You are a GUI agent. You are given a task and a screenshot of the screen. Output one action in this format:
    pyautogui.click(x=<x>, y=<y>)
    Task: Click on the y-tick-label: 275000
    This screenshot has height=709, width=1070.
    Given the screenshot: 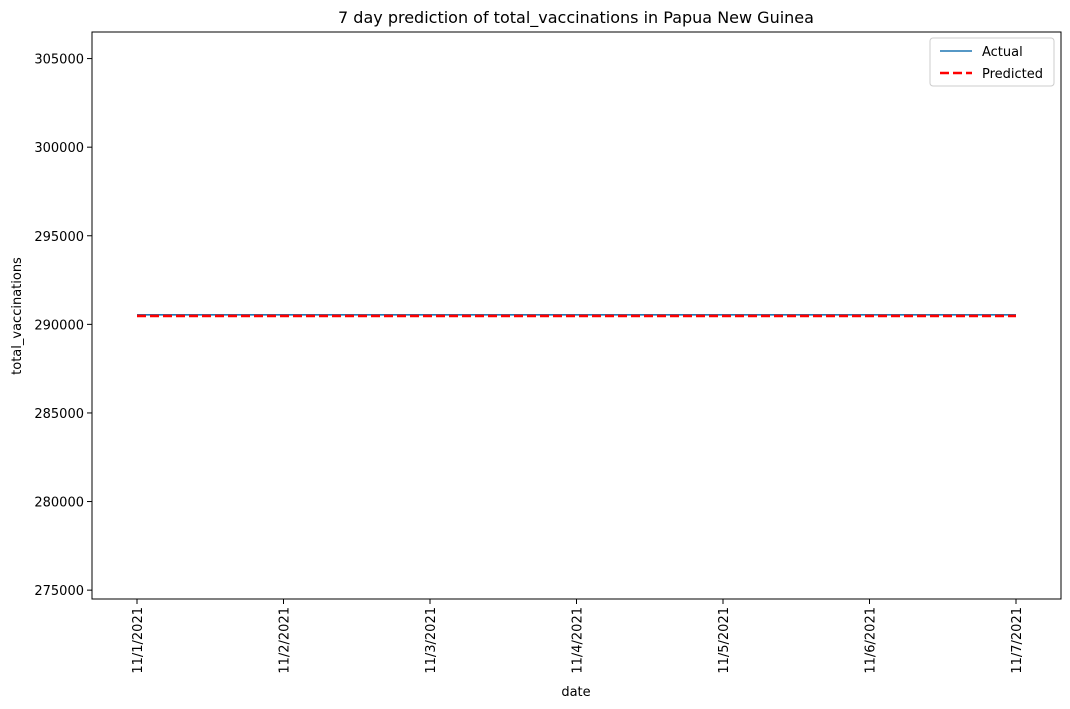 What is the action you would take?
    pyautogui.click(x=59, y=591)
    